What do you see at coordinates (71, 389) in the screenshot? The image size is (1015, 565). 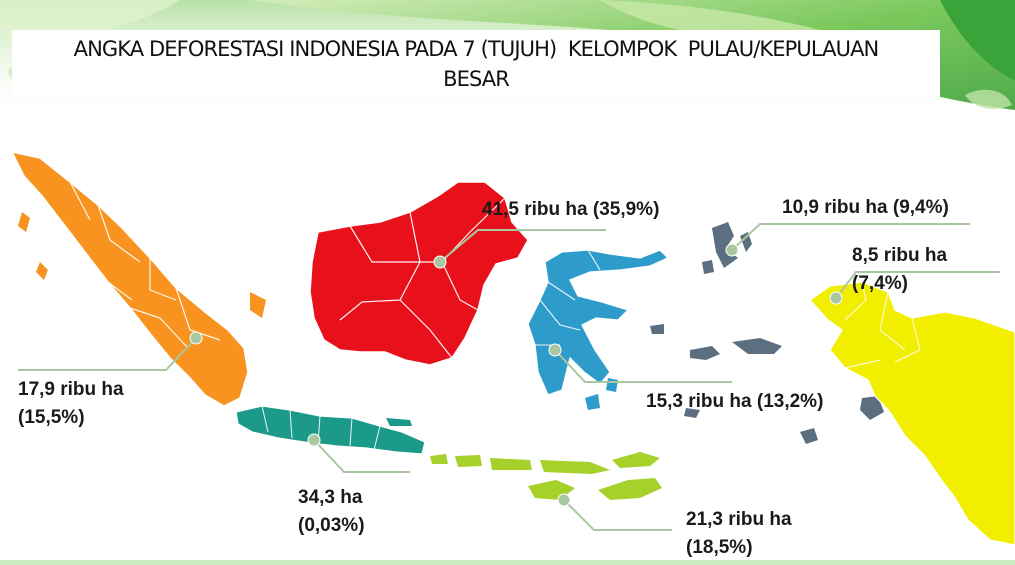 I see `label-sumatera-value: 17,9 ribu ha` at bounding box center [71, 389].